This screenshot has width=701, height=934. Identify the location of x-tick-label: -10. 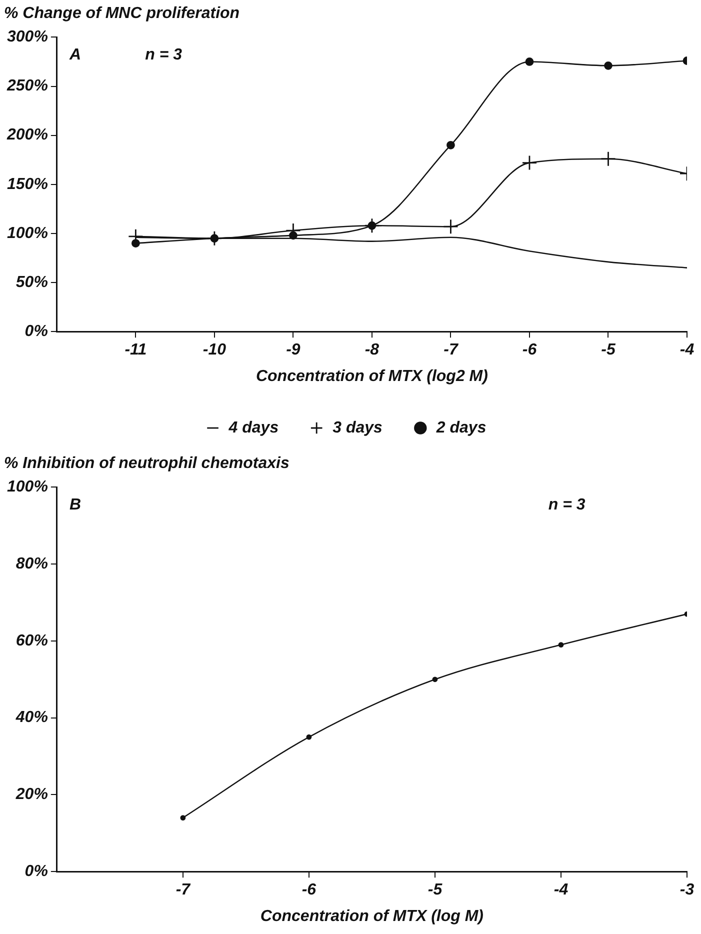
(214, 350).